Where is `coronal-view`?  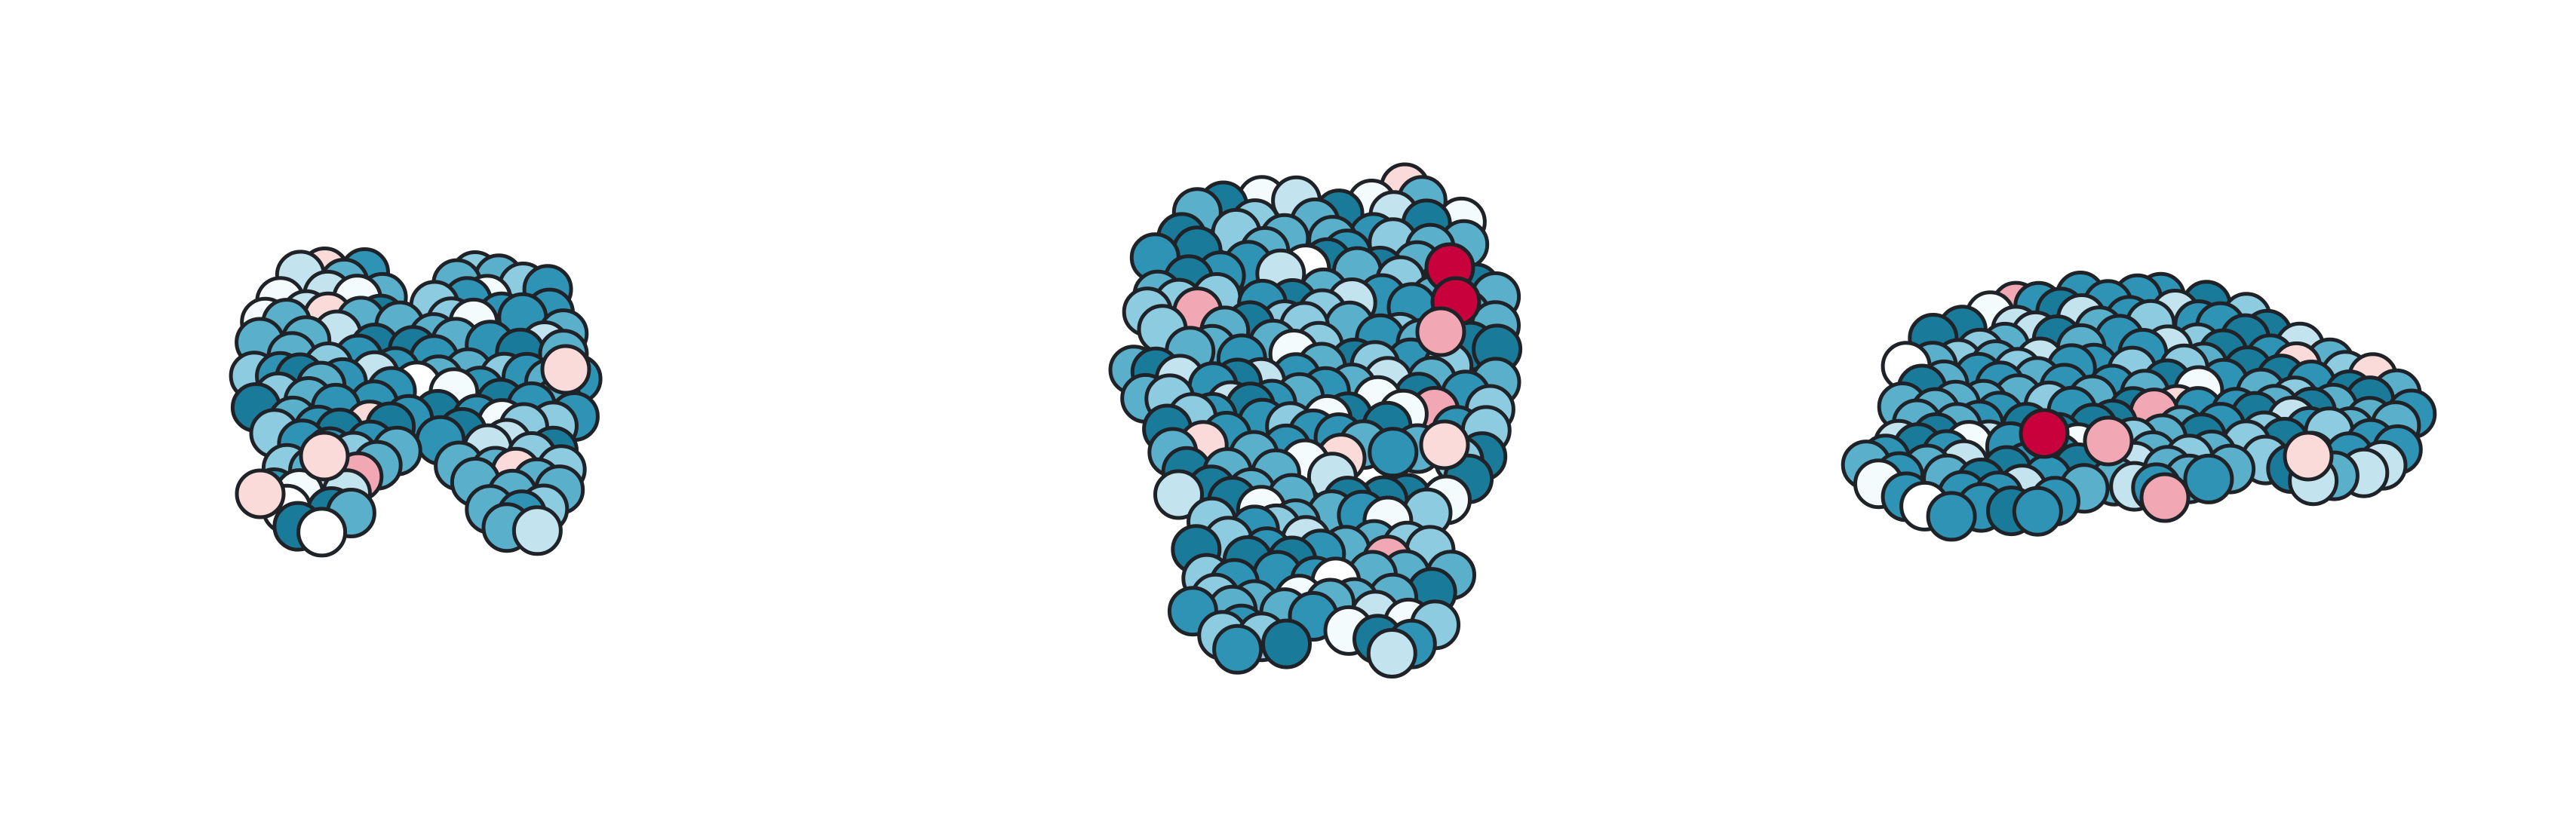 coronal-view is located at coordinates (416, 402).